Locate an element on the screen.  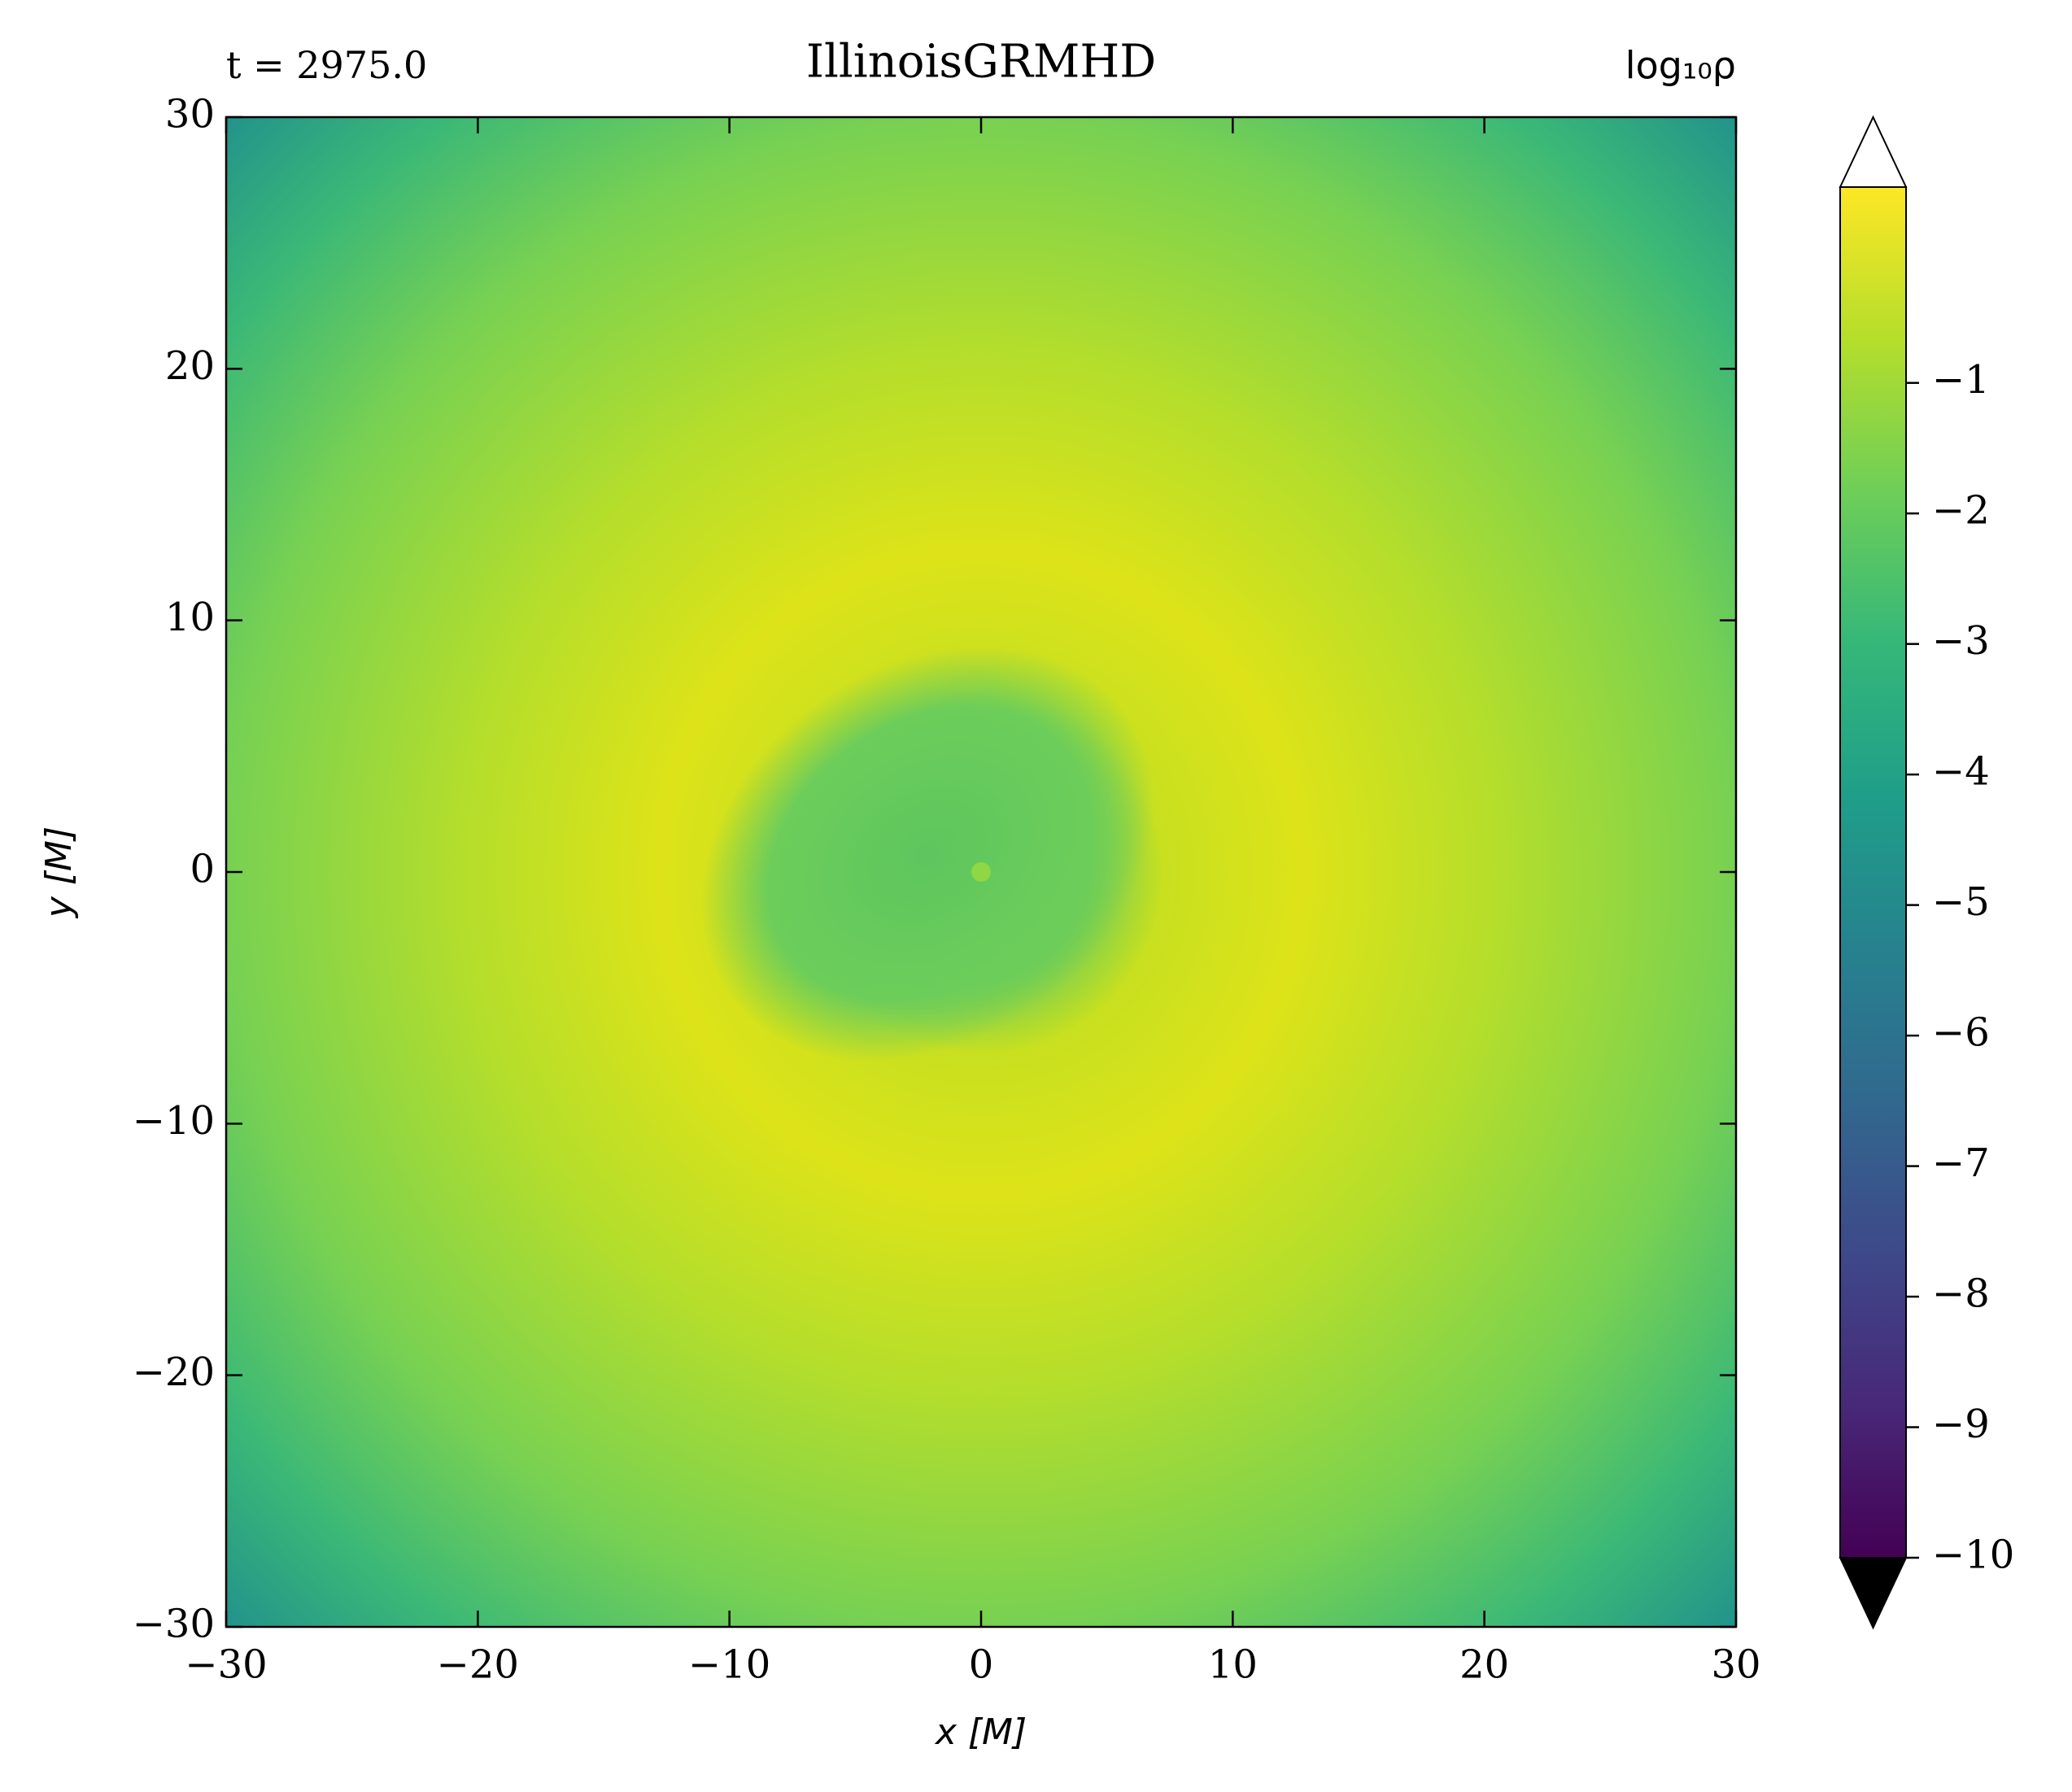
x-tick-label: 0 is located at coordinates (981, 1665).